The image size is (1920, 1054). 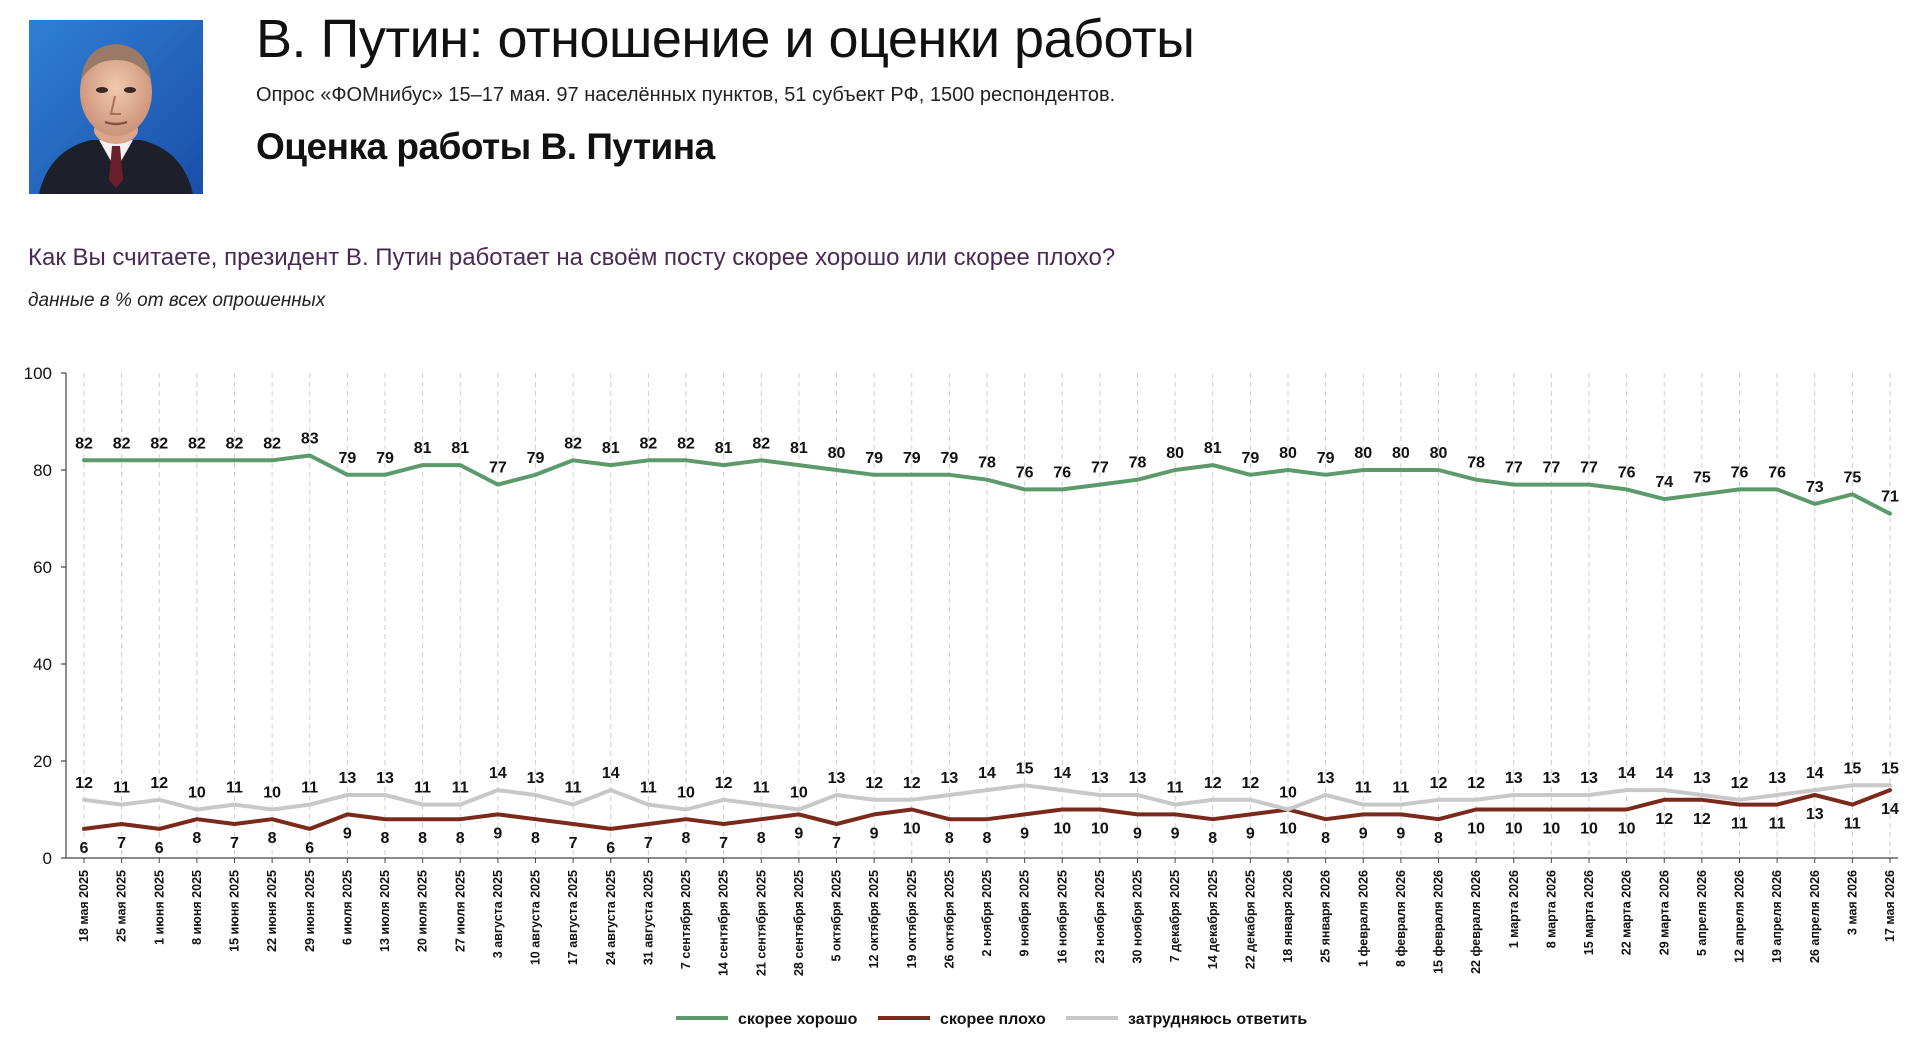 I want to click on x-tick-label: 21 сентября 2025, so click(x=761, y=923).